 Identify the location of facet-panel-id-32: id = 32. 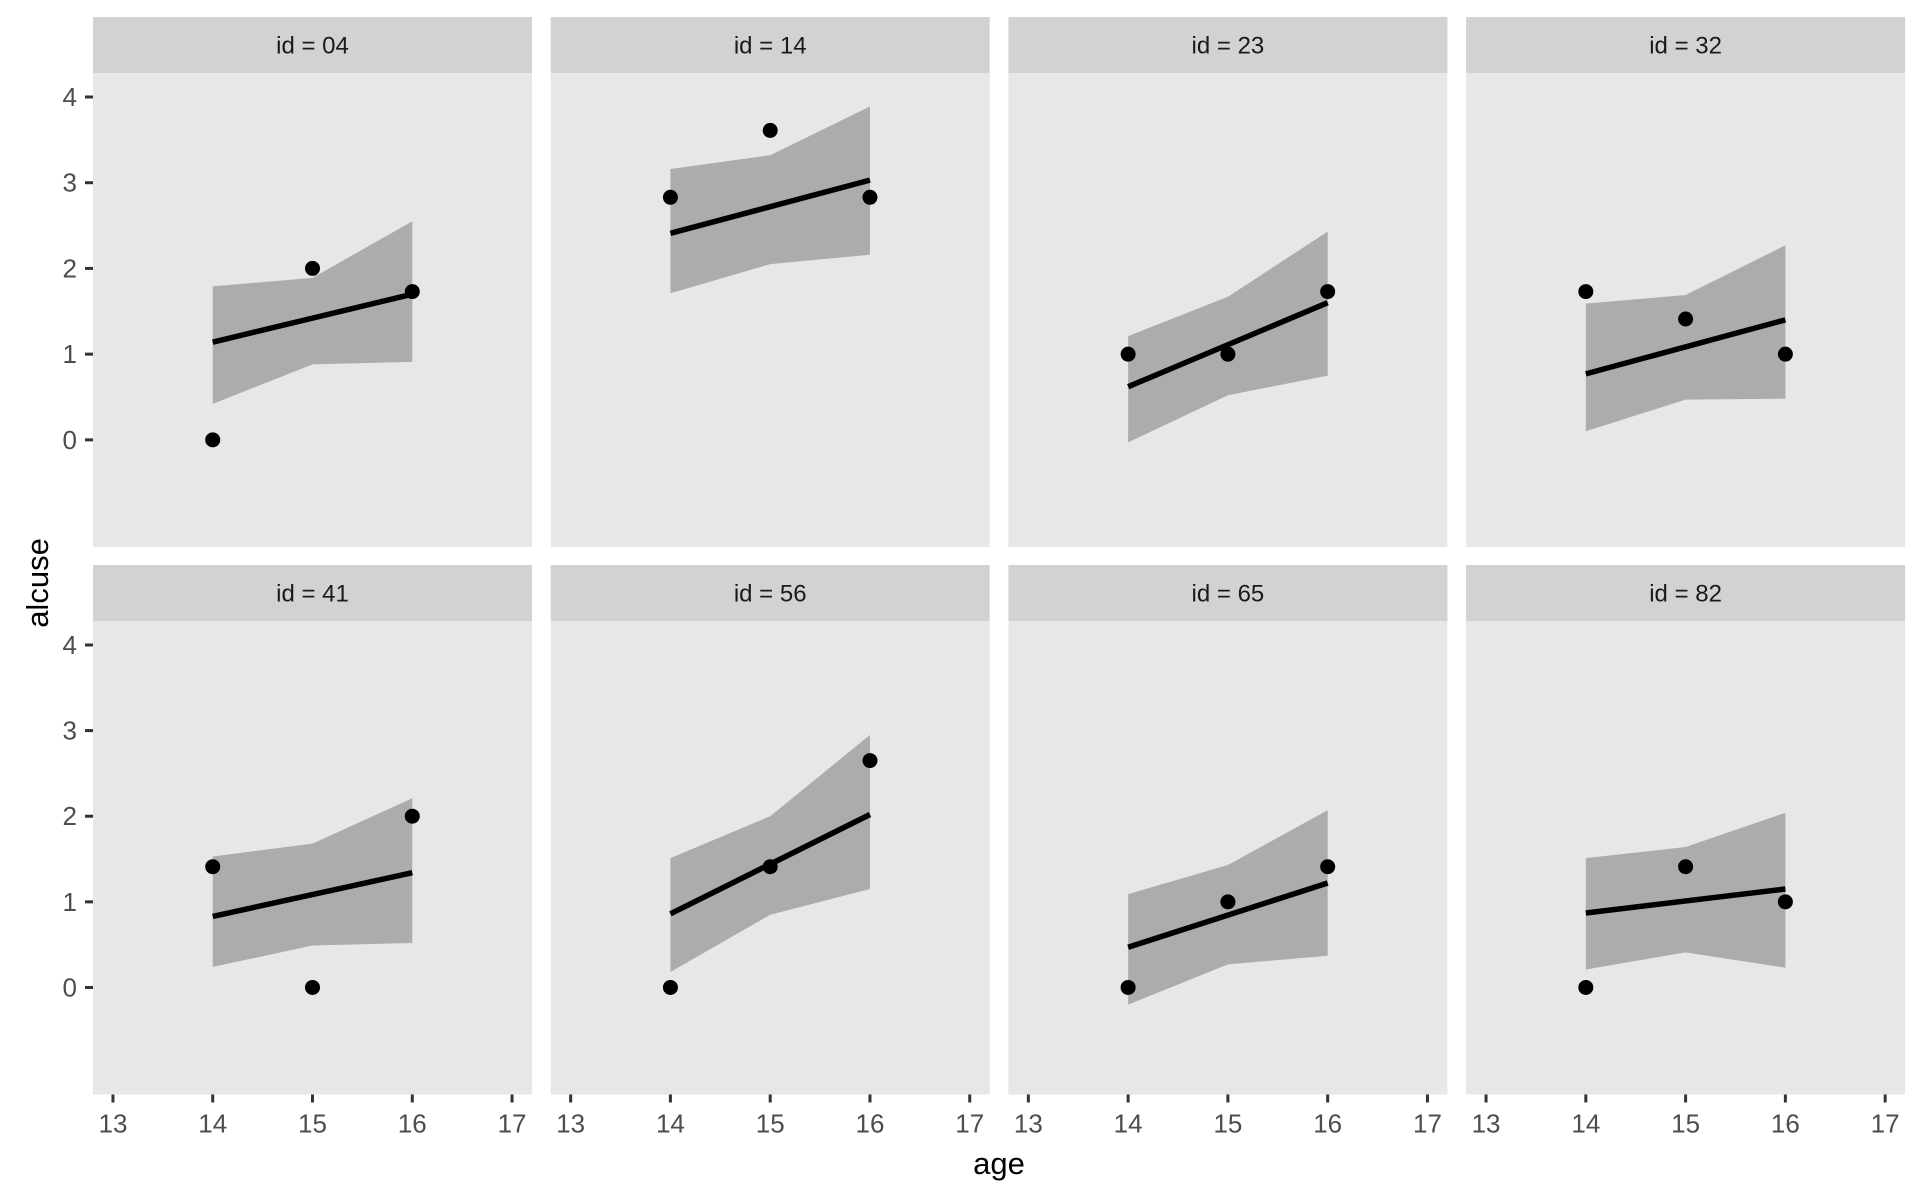
(1686, 282).